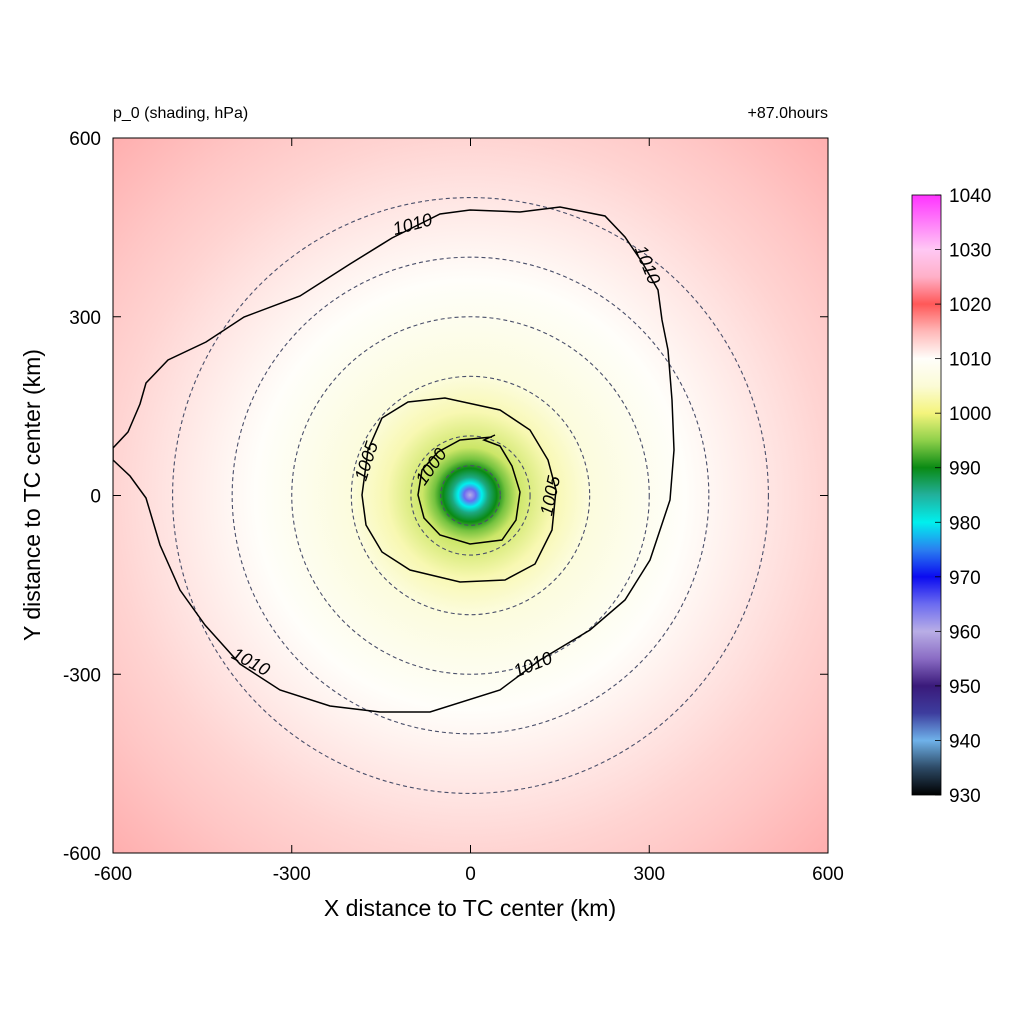 The image size is (1024, 1024). I want to click on range-ring-100km, so click(470, 495).